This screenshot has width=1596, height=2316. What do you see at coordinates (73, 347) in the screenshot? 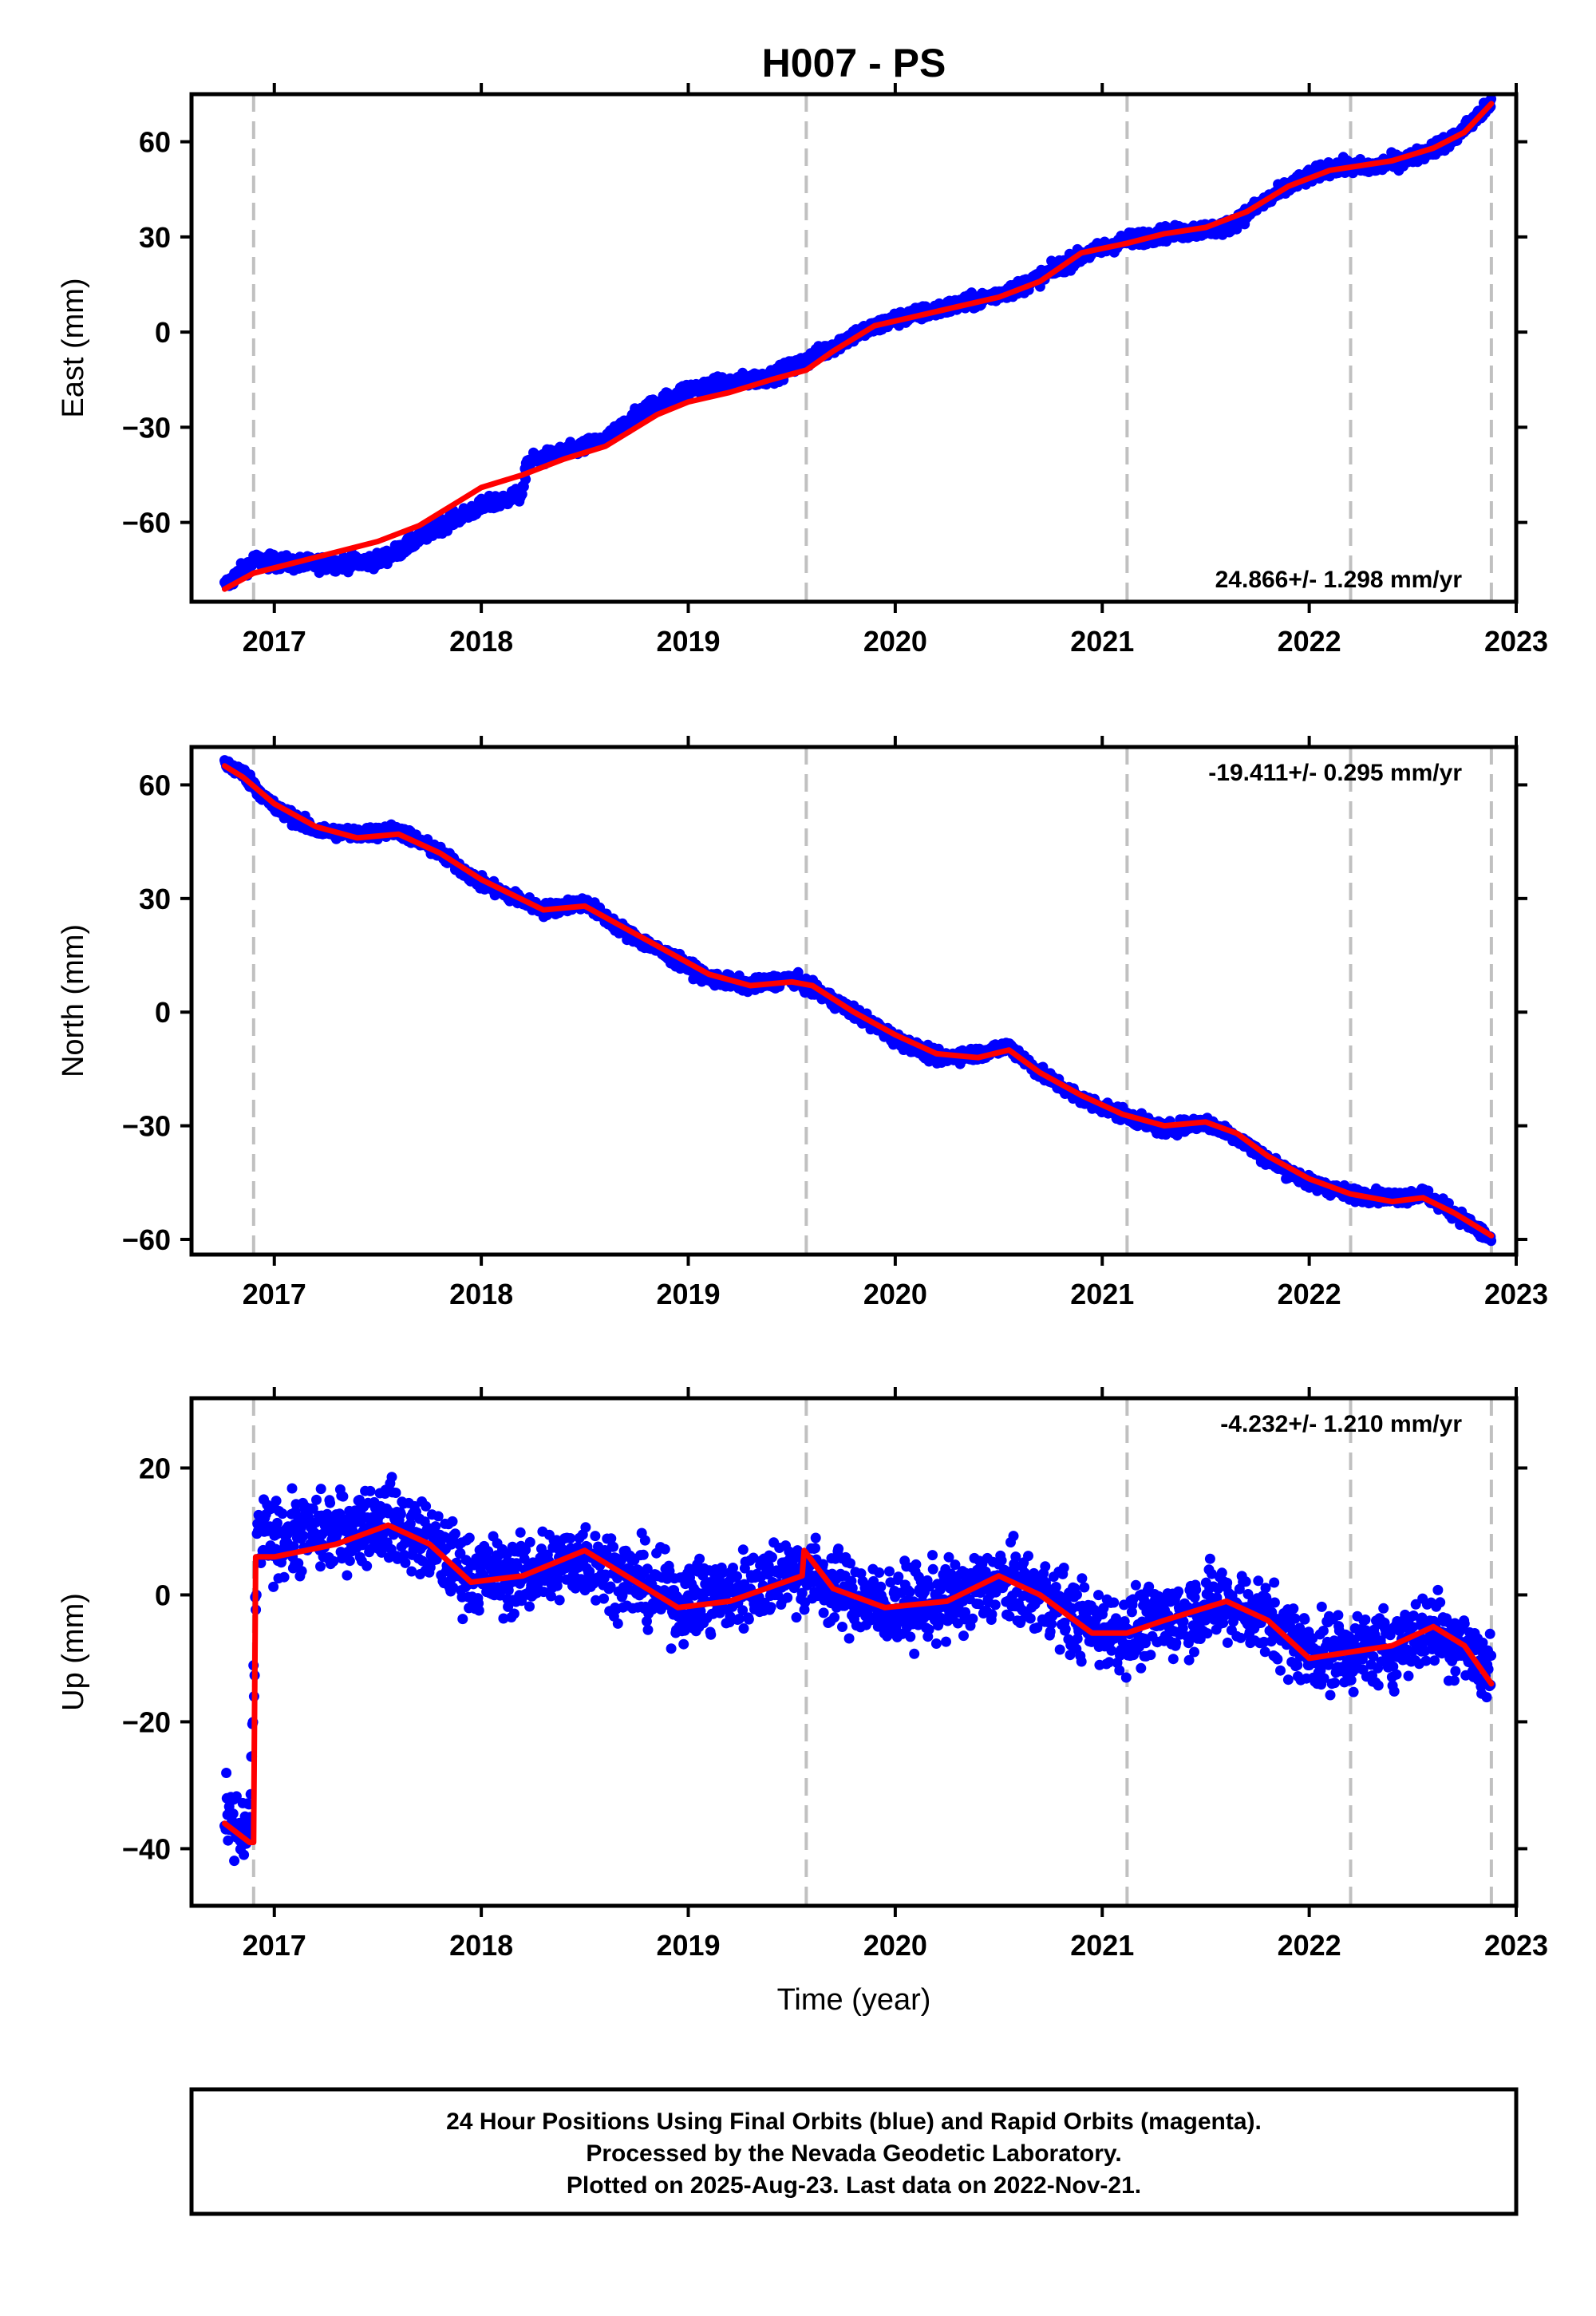
I see `y-axis-label: East (mm)` at bounding box center [73, 347].